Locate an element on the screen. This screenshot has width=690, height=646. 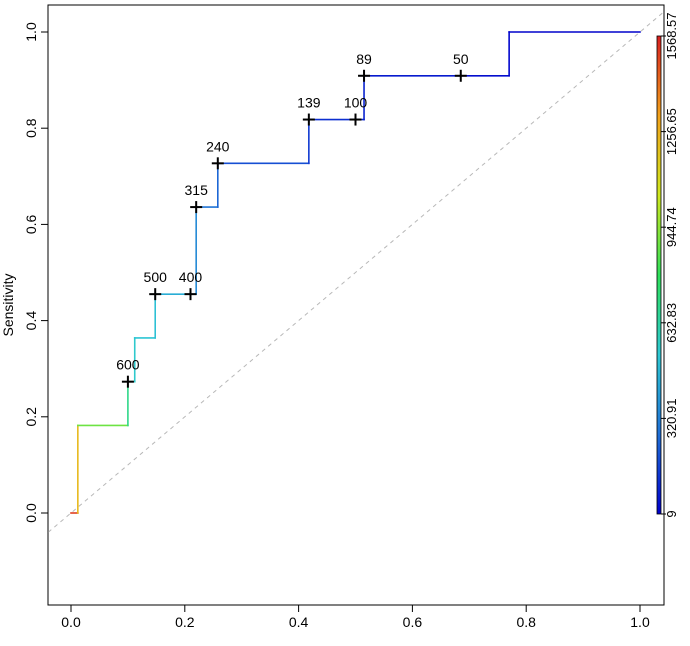
cutoff-label: 50 is located at coordinates (461, 59).